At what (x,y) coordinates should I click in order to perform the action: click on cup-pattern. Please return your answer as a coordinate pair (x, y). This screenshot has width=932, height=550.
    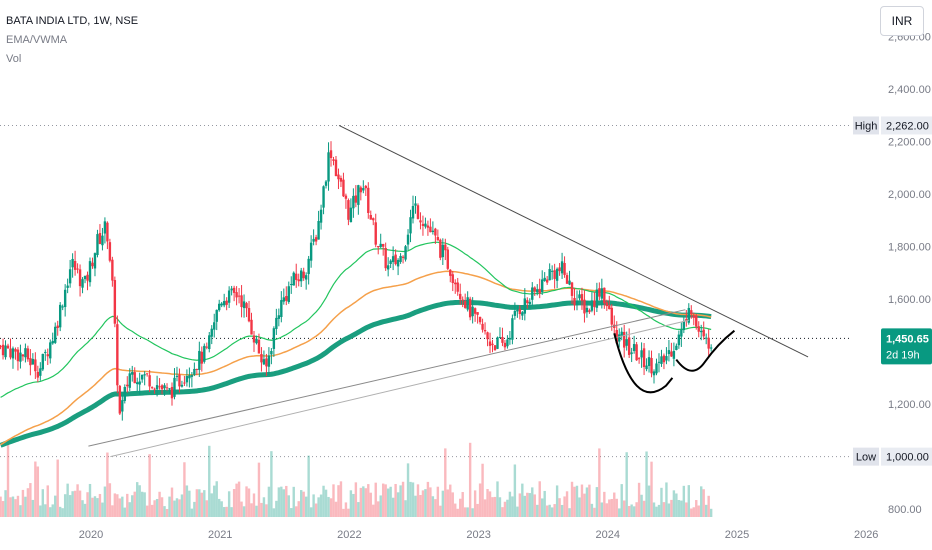
    Looking at the image, I should click on (643, 363).